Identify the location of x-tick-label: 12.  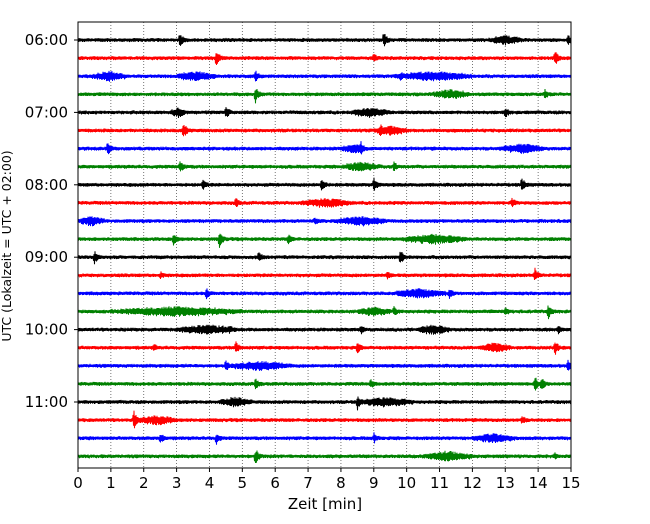
(472, 483).